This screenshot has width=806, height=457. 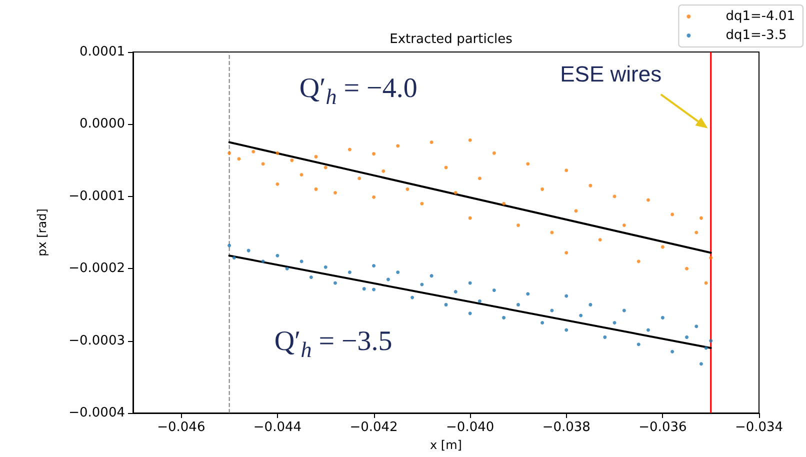 What do you see at coordinates (102, 124) in the screenshot?
I see `y-tick-label: 0.0000` at bounding box center [102, 124].